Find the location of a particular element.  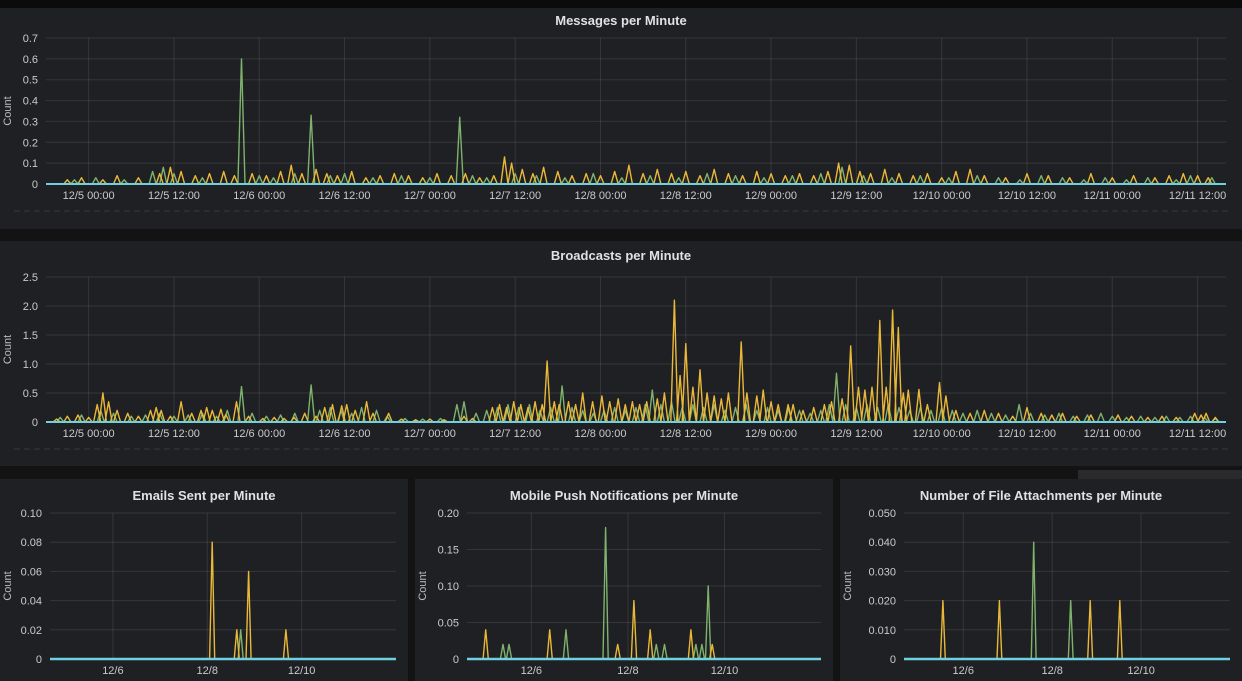

svg-text: 0.06 is located at coordinates (31, 572).